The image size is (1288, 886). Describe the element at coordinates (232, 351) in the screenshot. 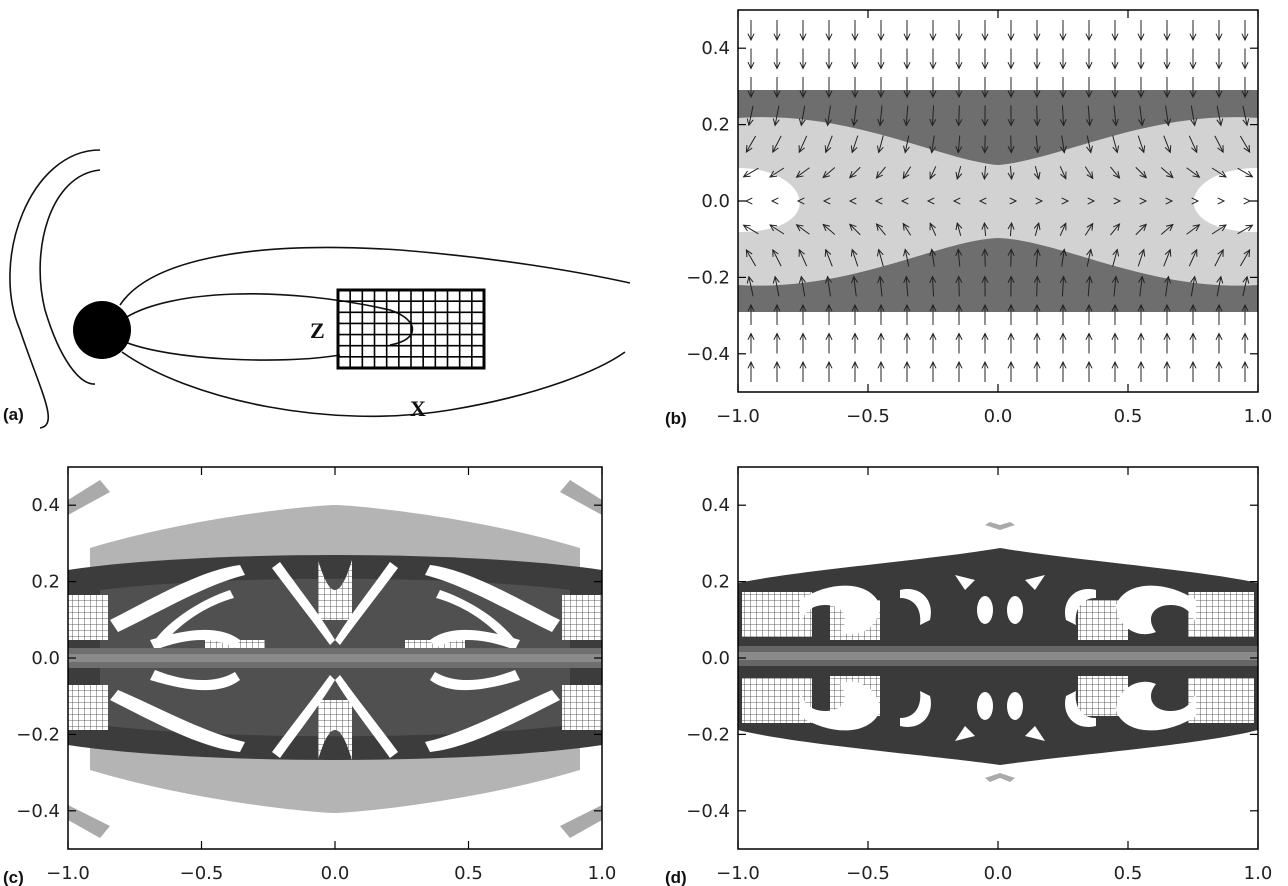

I see `tail-field-line-inner-bottom` at that location.